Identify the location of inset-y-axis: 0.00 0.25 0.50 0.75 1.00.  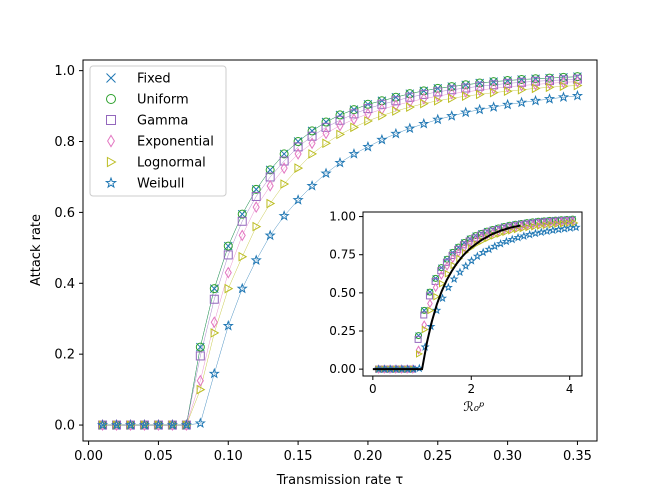
(346, 293).